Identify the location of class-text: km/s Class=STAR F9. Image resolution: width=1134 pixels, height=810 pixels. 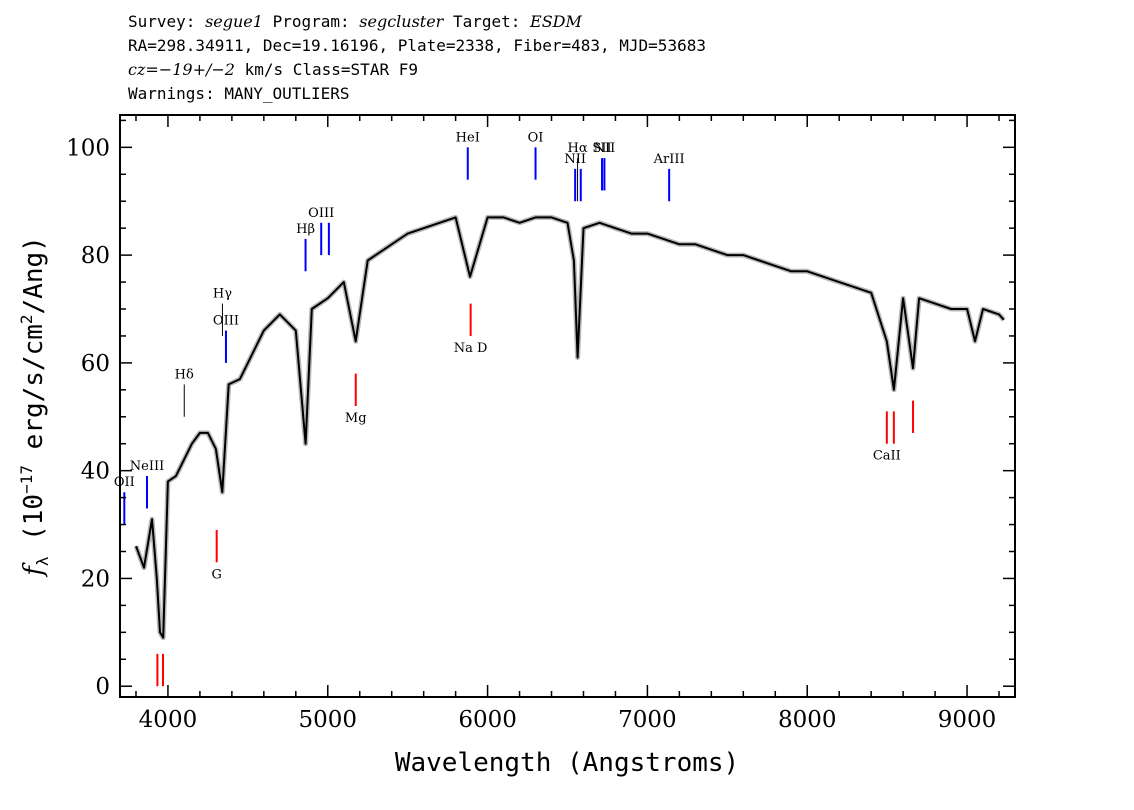
(326, 69).